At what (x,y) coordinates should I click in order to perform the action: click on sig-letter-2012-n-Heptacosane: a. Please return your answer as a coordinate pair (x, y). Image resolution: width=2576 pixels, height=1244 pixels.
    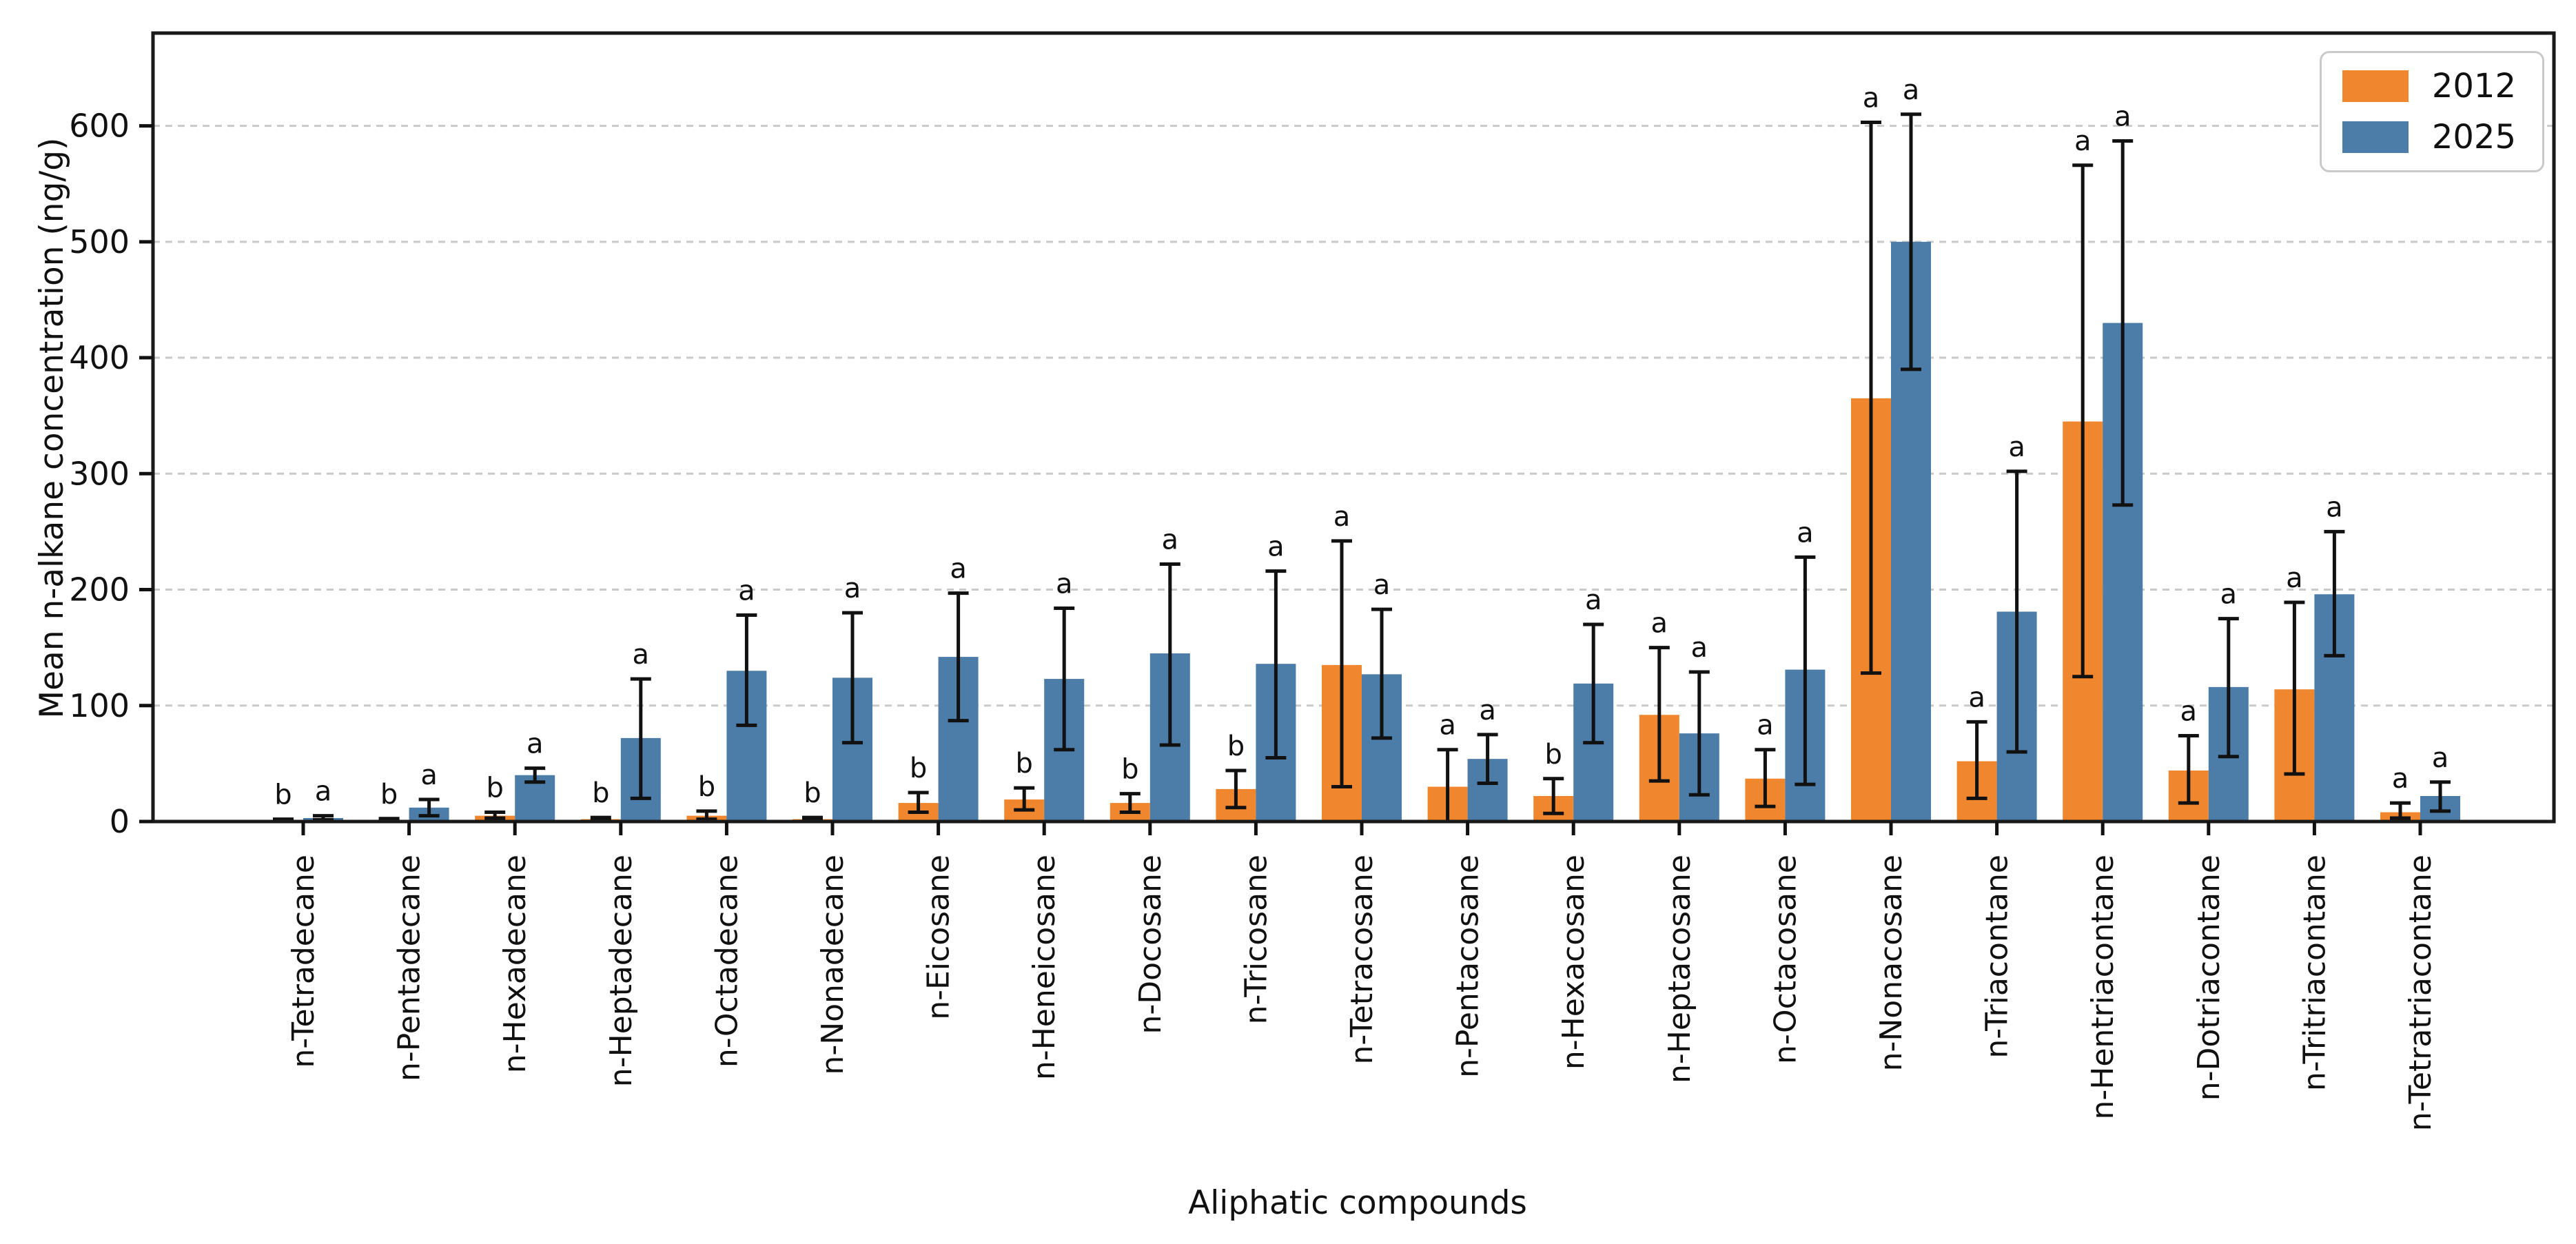
    Looking at the image, I should click on (1659, 624).